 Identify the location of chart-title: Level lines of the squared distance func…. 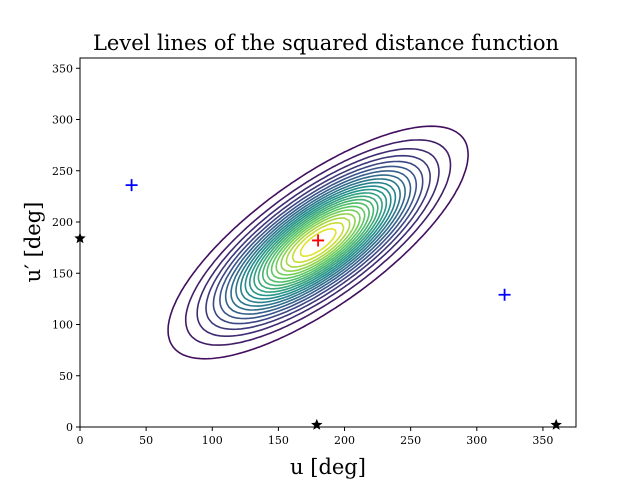
(326, 43).